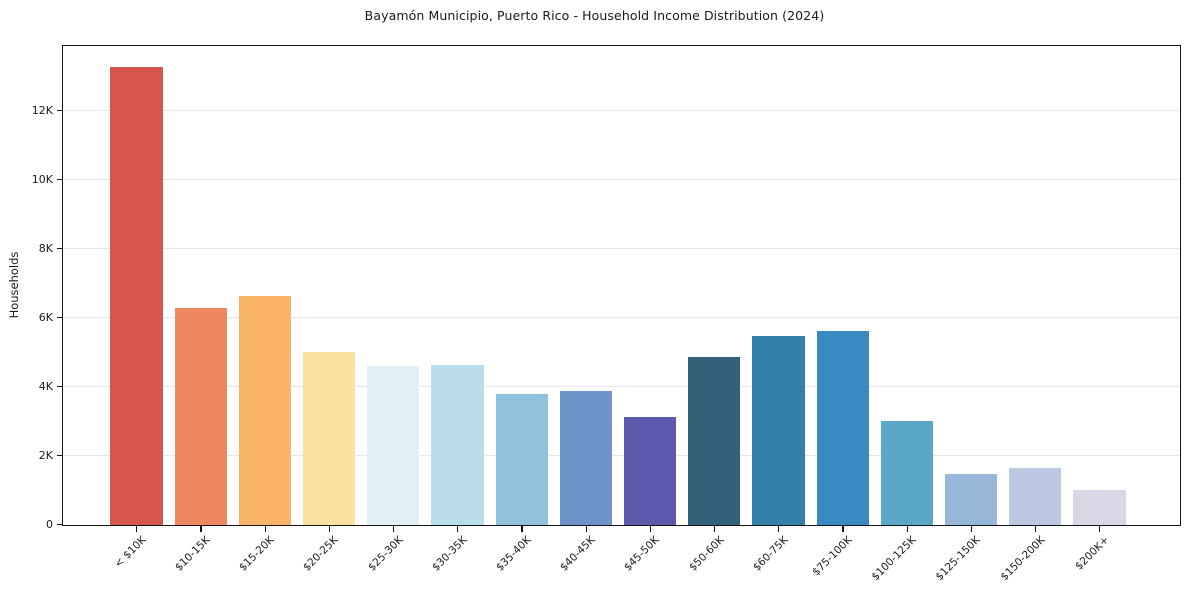  I want to click on bar-$25-30K, so click(393, 445).